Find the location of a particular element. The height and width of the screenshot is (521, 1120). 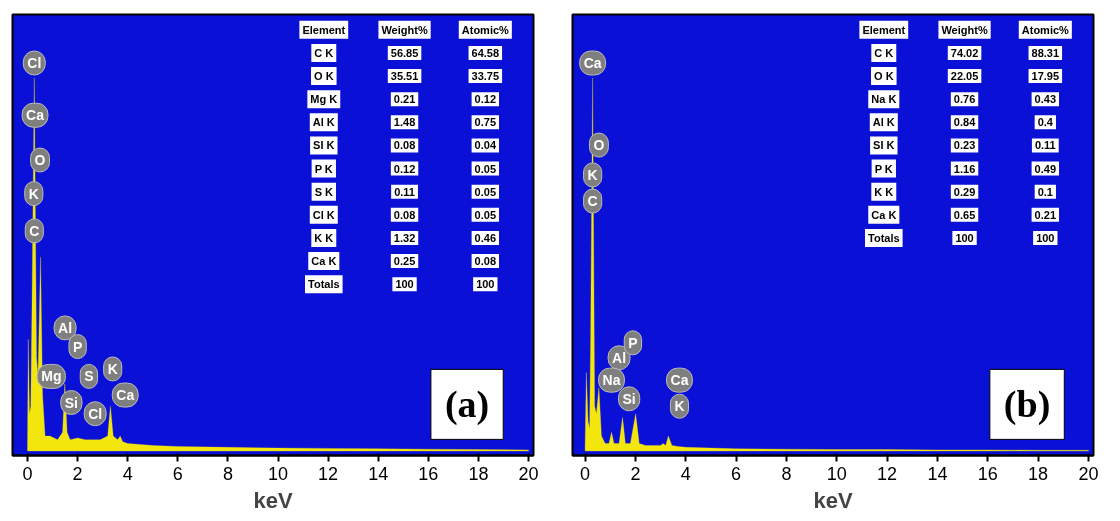

annotation: Cl K is located at coordinates (323, 214).